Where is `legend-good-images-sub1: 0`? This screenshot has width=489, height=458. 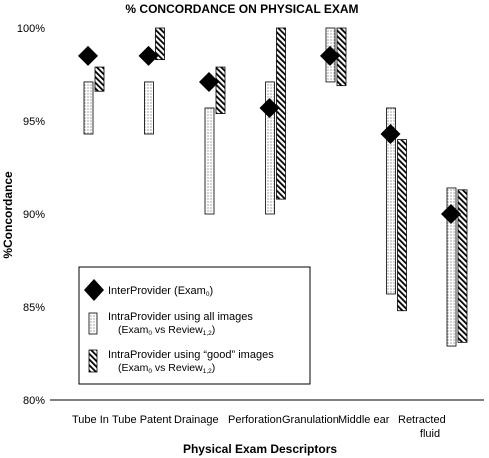
legend-good-images-sub1: 0 is located at coordinates (150, 371).